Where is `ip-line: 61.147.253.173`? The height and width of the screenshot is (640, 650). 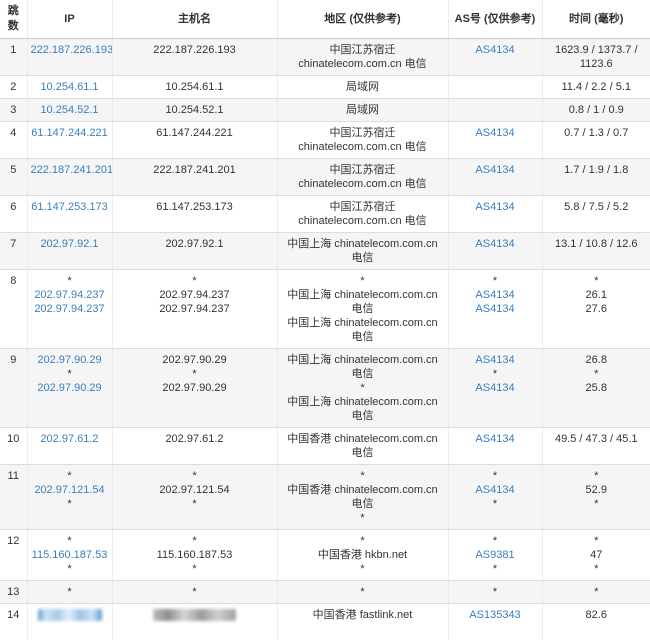
ip-line: 61.147.253.173 is located at coordinates (70, 207).